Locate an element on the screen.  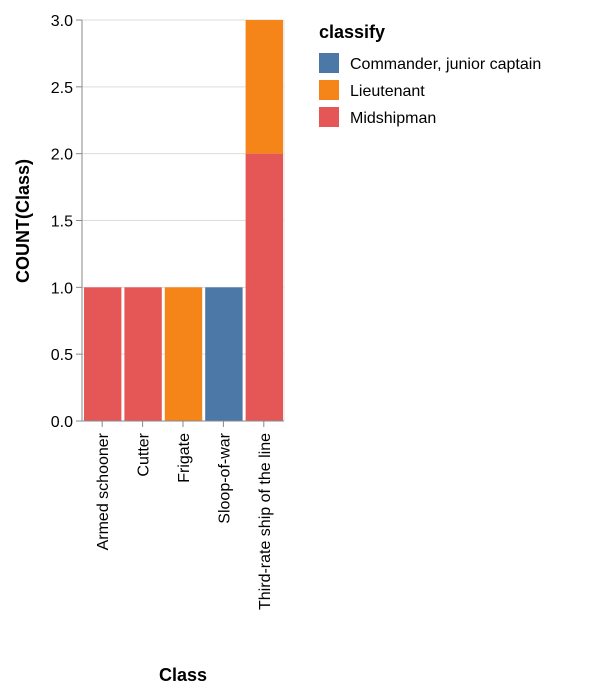
bar-midshipman-third-rate-ship-of-the-line is located at coordinates (264, 287).